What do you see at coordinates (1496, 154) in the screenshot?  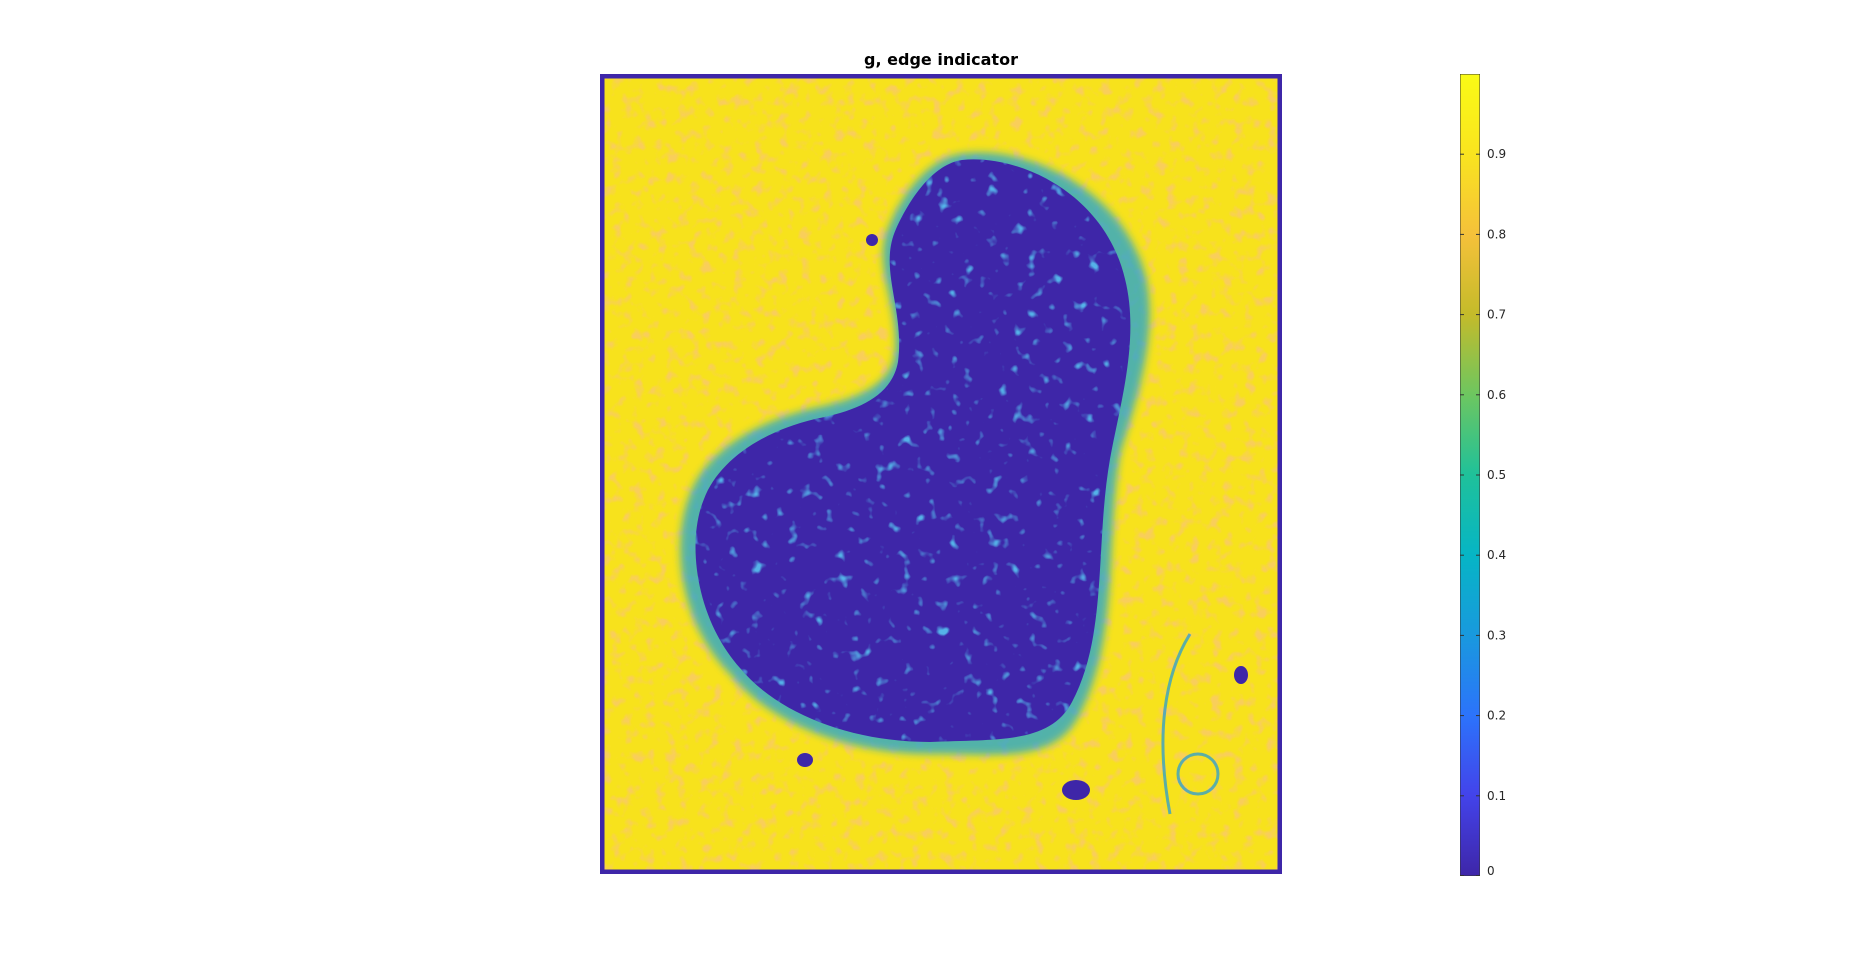 I see `colorbar-tick-label: 0.9` at bounding box center [1496, 154].